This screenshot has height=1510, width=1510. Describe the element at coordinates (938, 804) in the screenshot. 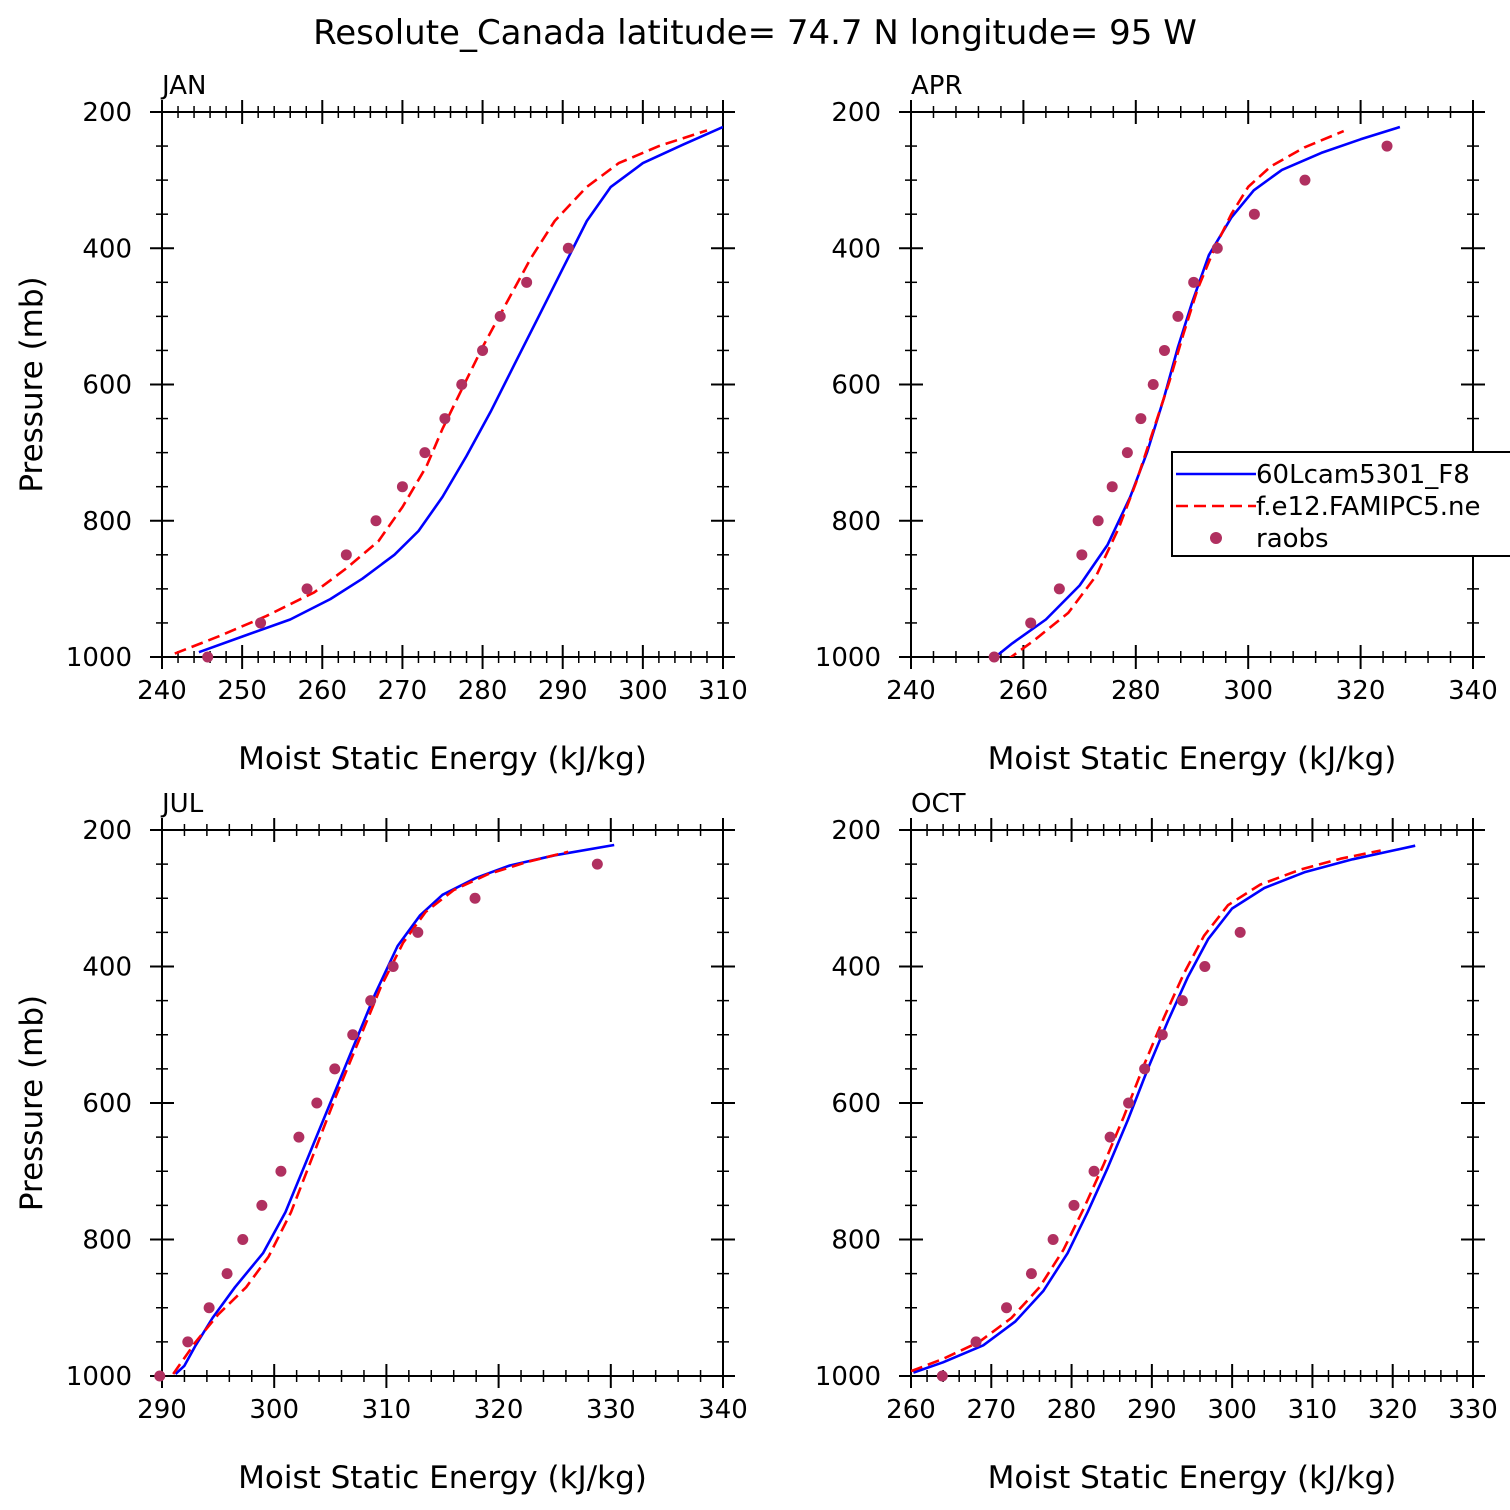

I see `panel-label: OCT` at that location.